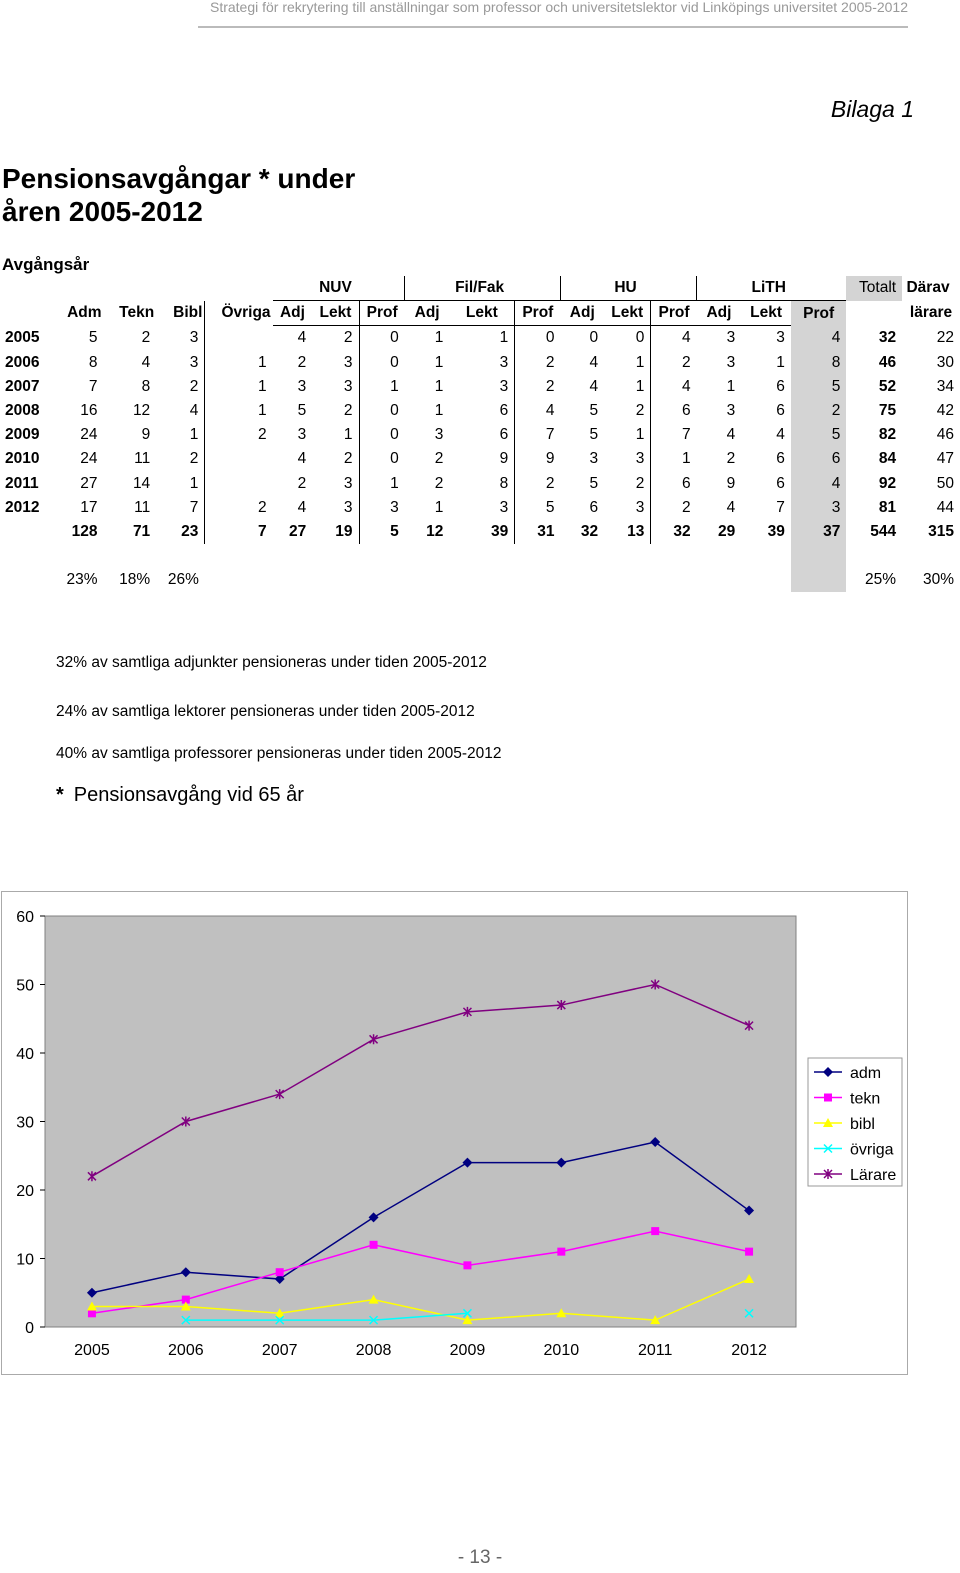  I want to click on cell-r2-7: 1, so click(381, 386).